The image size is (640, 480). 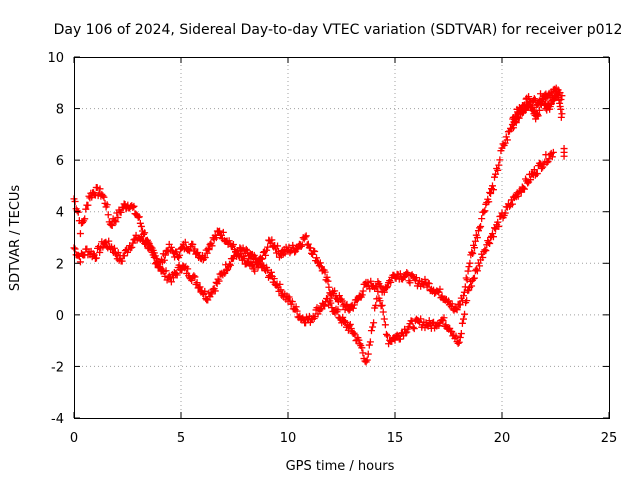 What do you see at coordinates (60, 316) in the screenshot?
I see `y-tick-label: 0` at bounding box center [60, 316].